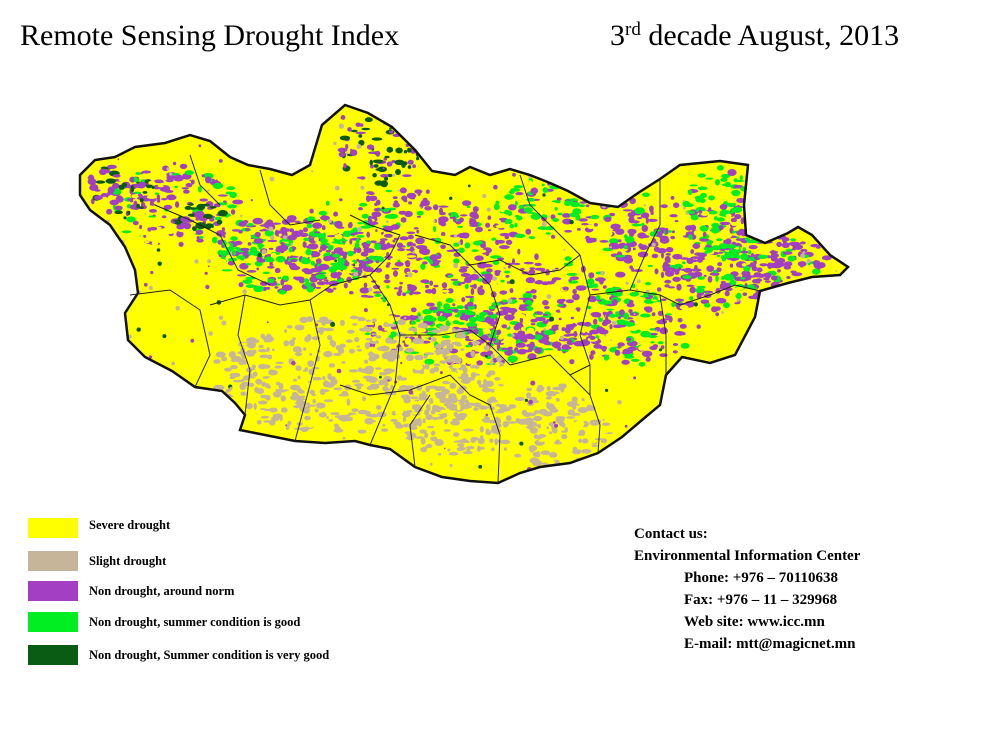  I want to click on contact-org: Environmental Information Center, so click(747, 556).